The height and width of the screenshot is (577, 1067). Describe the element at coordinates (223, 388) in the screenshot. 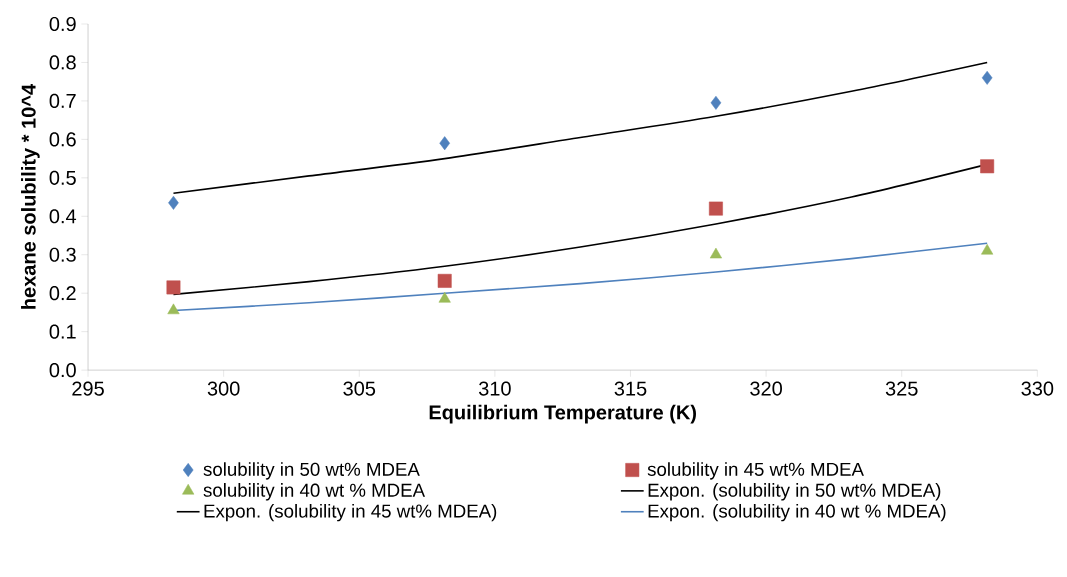

I see `x-tick-label: 300` at that location.